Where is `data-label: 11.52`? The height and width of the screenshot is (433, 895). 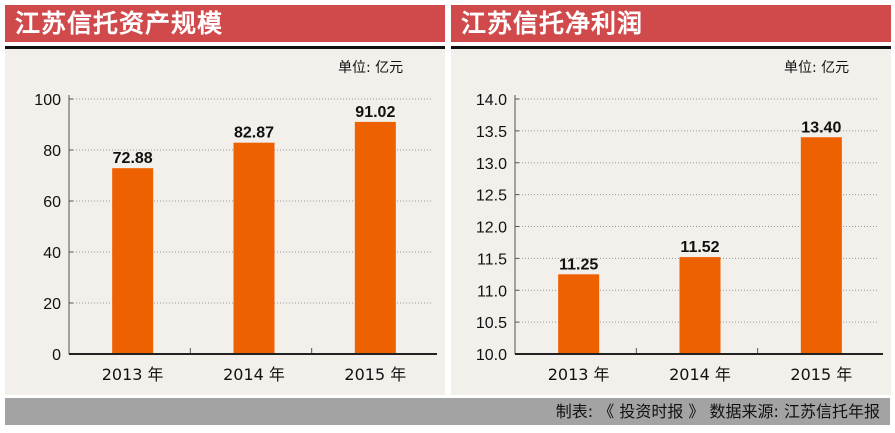 data-label: 11.52 is located at coordinates (699, 247).